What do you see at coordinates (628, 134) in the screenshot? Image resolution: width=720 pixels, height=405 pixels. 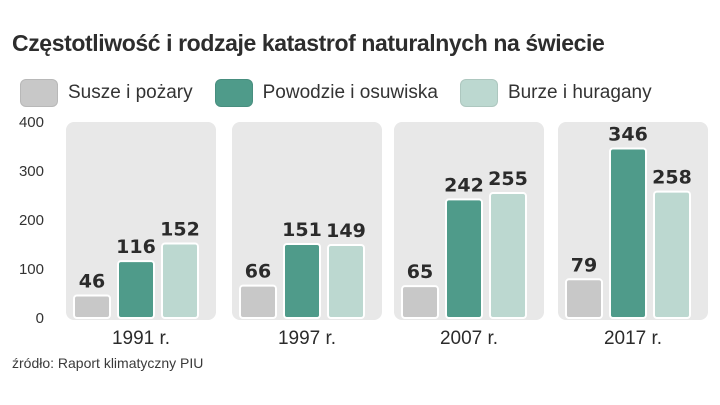 I see `data-label-powodzie: 346` at bounding box center [628, 134].